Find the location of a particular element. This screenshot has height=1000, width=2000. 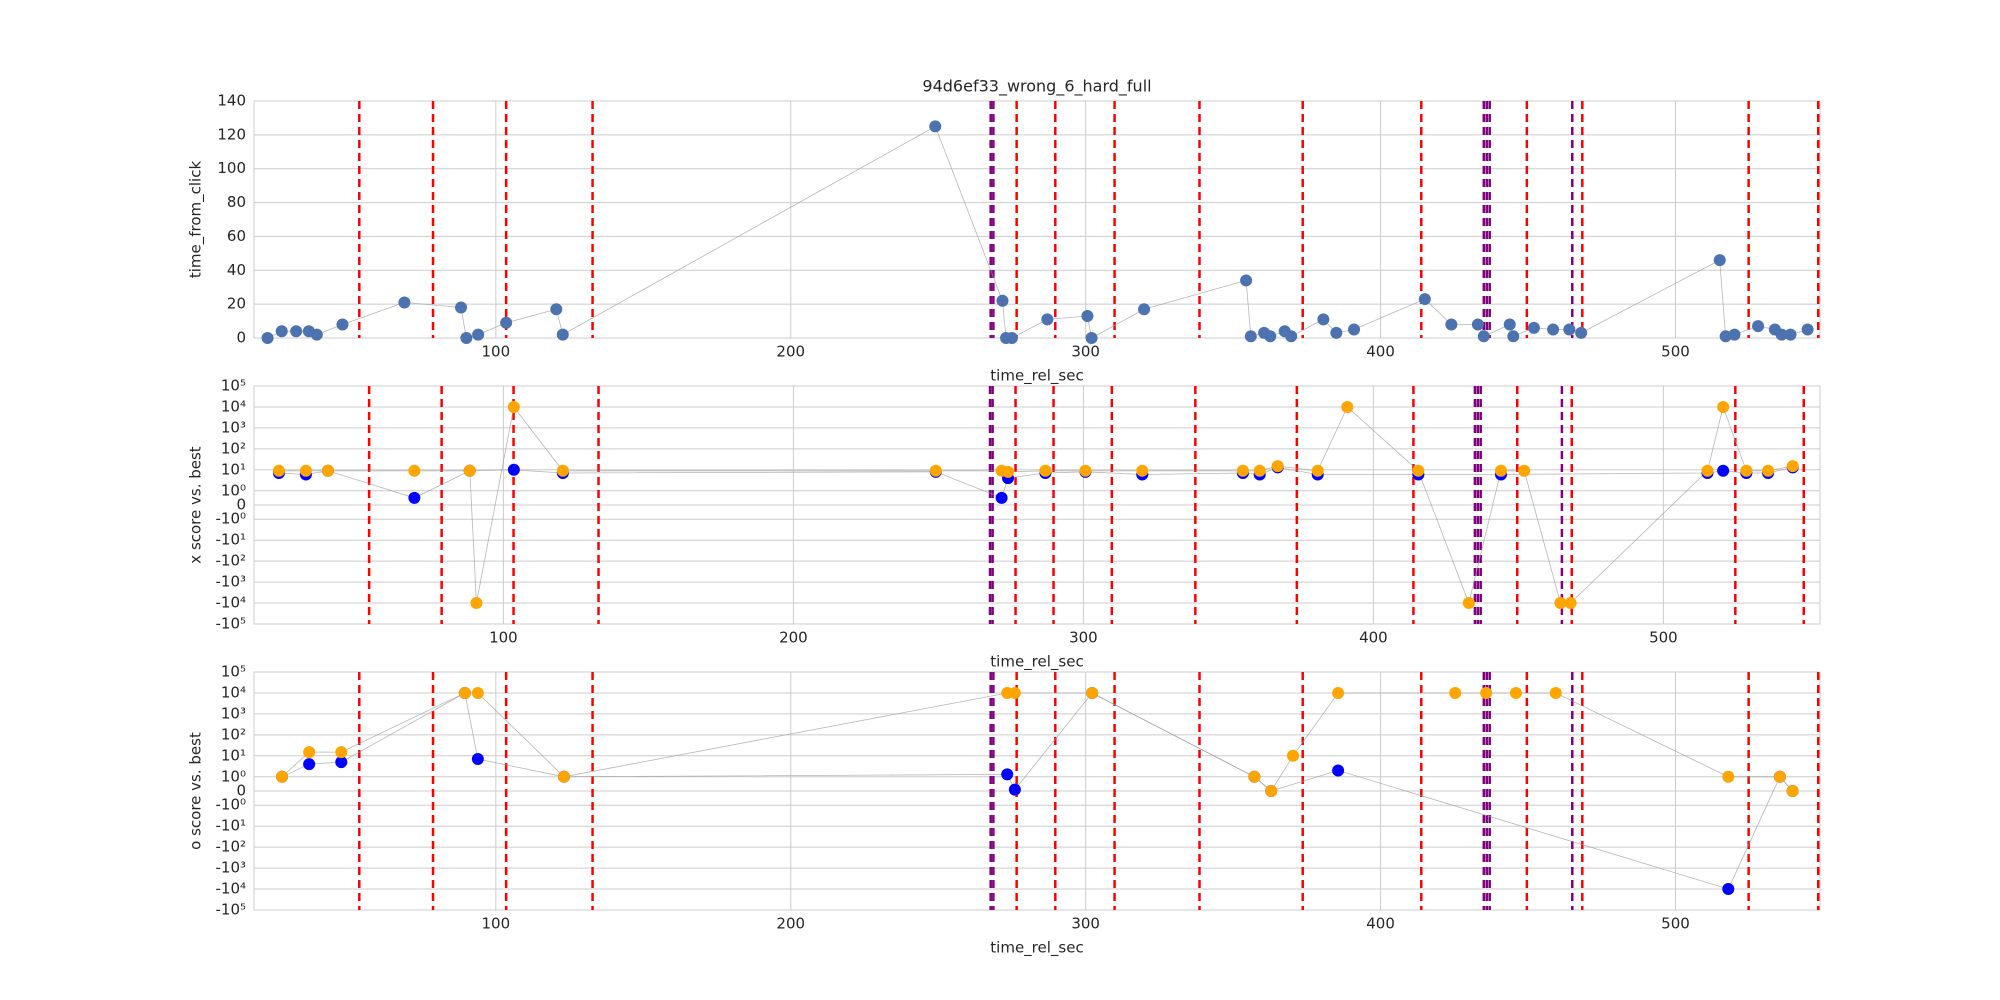

y-tick-label: 10³ is located at coordinates (233, 427).